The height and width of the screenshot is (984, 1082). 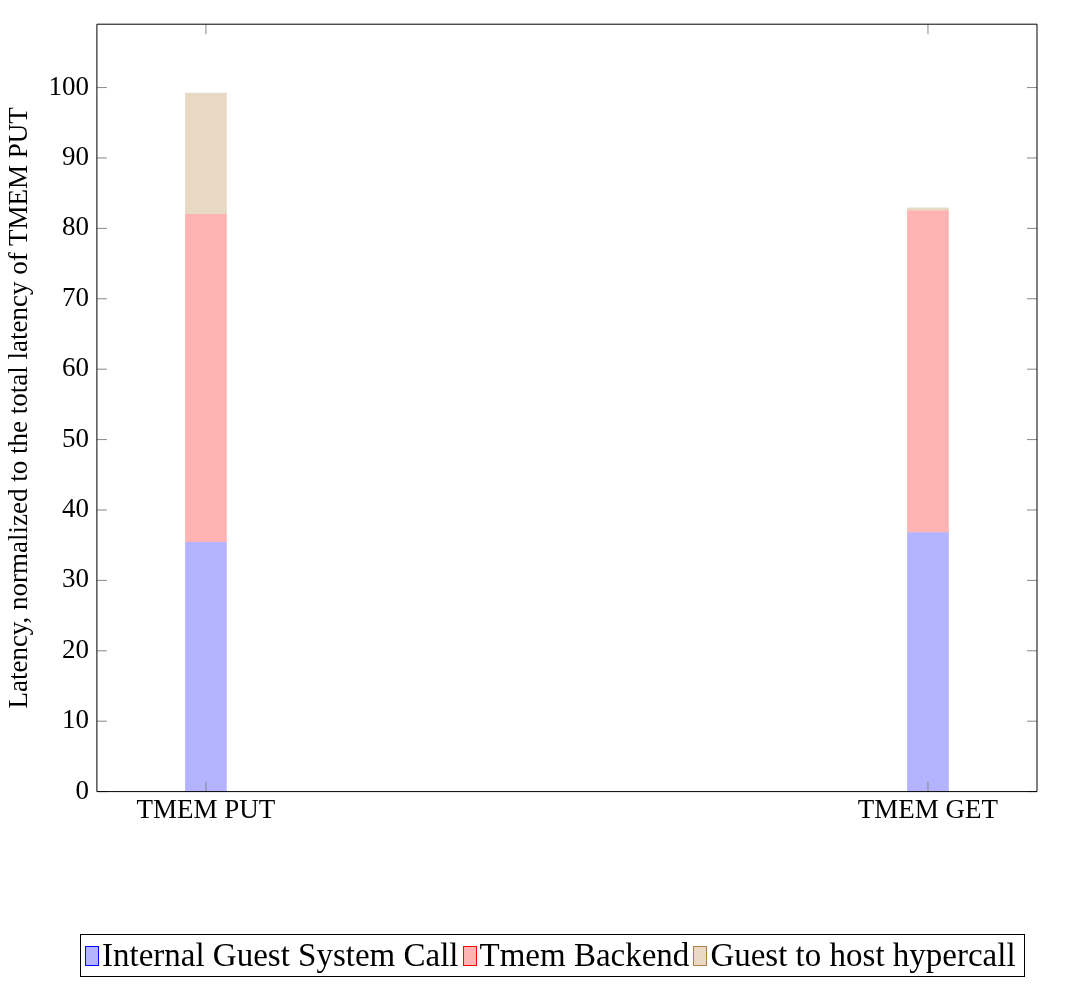 I want to click on y-tick-label: 50, so click(x=75, y=437).